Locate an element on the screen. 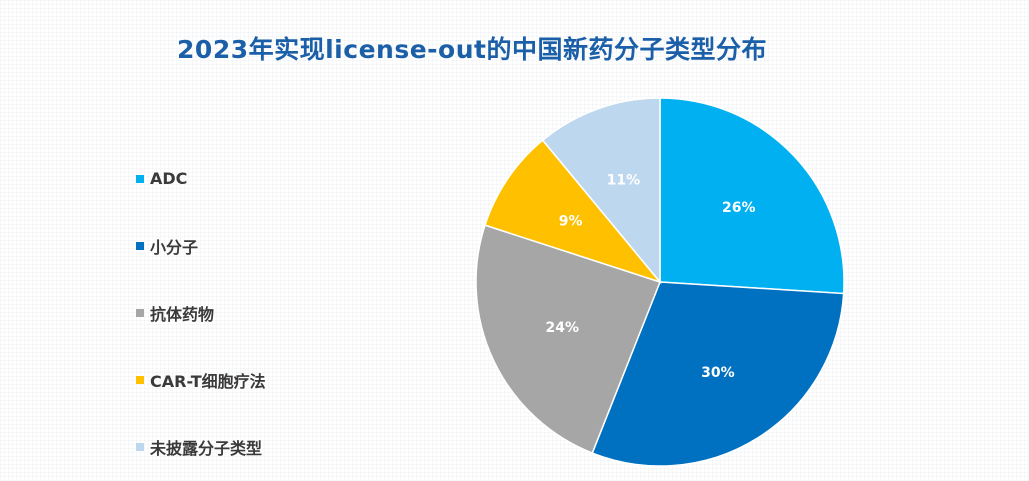  pie-data-label: 30% is located at coordinates (718, 373).